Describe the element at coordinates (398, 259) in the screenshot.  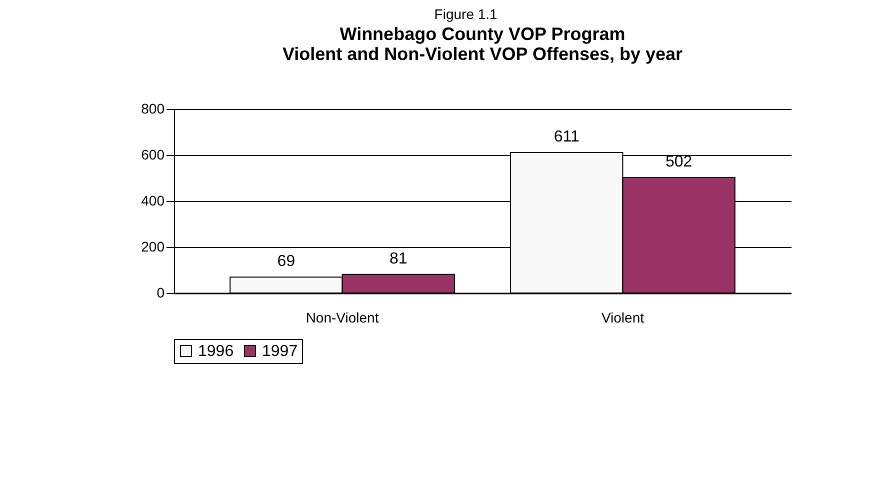
I see `data-label: 81` at that location.